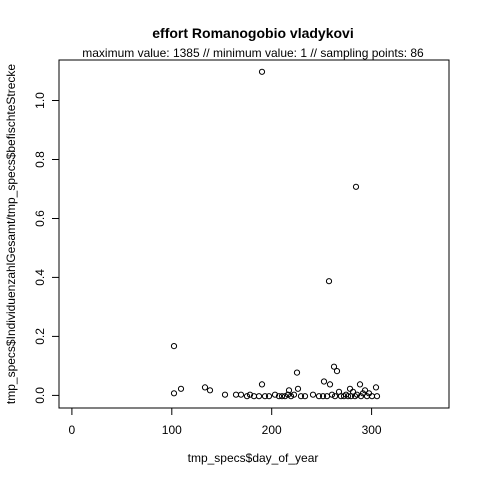 This screenshot has width=480, height=480. Describe the element at coordinates (252, 33) in the screenshot. I see `chart-title: effort Romanogobio vladykovi` at that location.